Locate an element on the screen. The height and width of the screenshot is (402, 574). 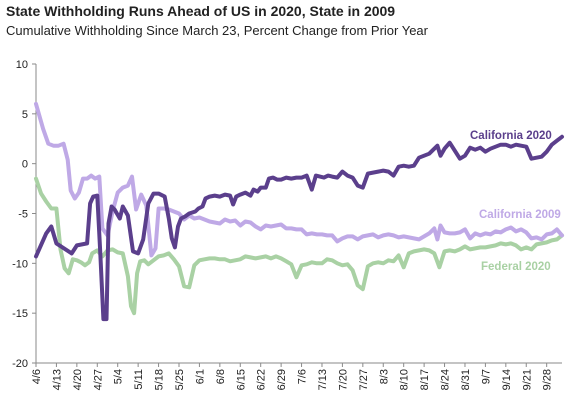
y-tick-label: -10 is located at coordinates (20, 264).